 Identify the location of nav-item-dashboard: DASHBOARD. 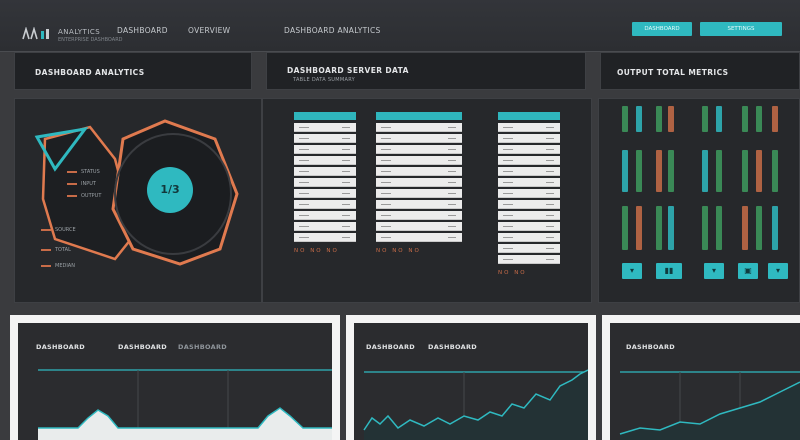
(142, 30).